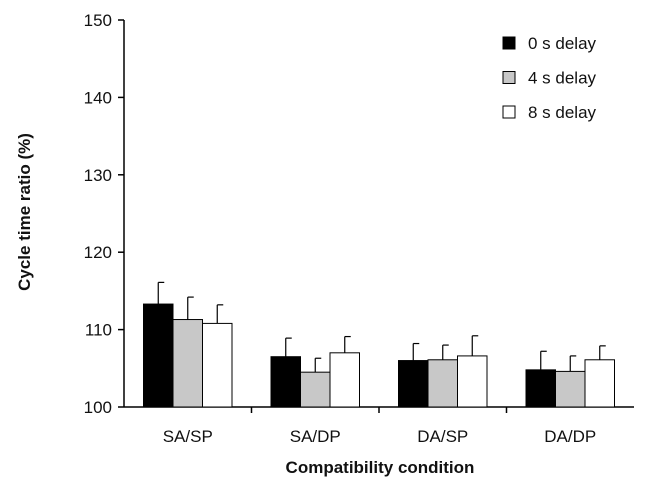 The width and height of the screenshot is (645, 480). What do you see at coordinates (562, 43) in the screenshot?
I see `legend-label: 0 s delay` at bounding box center [562, 43].